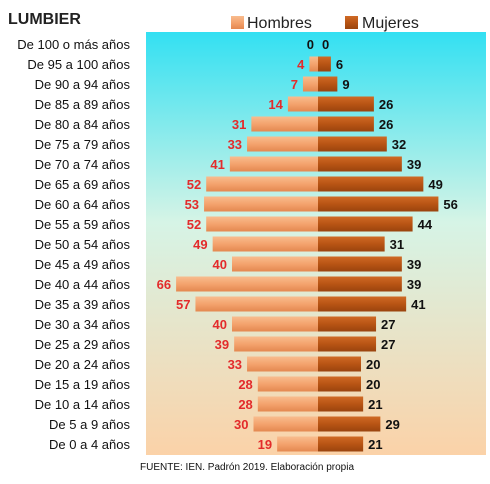  I want to click on bar-hombres-de-20-a-24-anos, so click(282, 364).